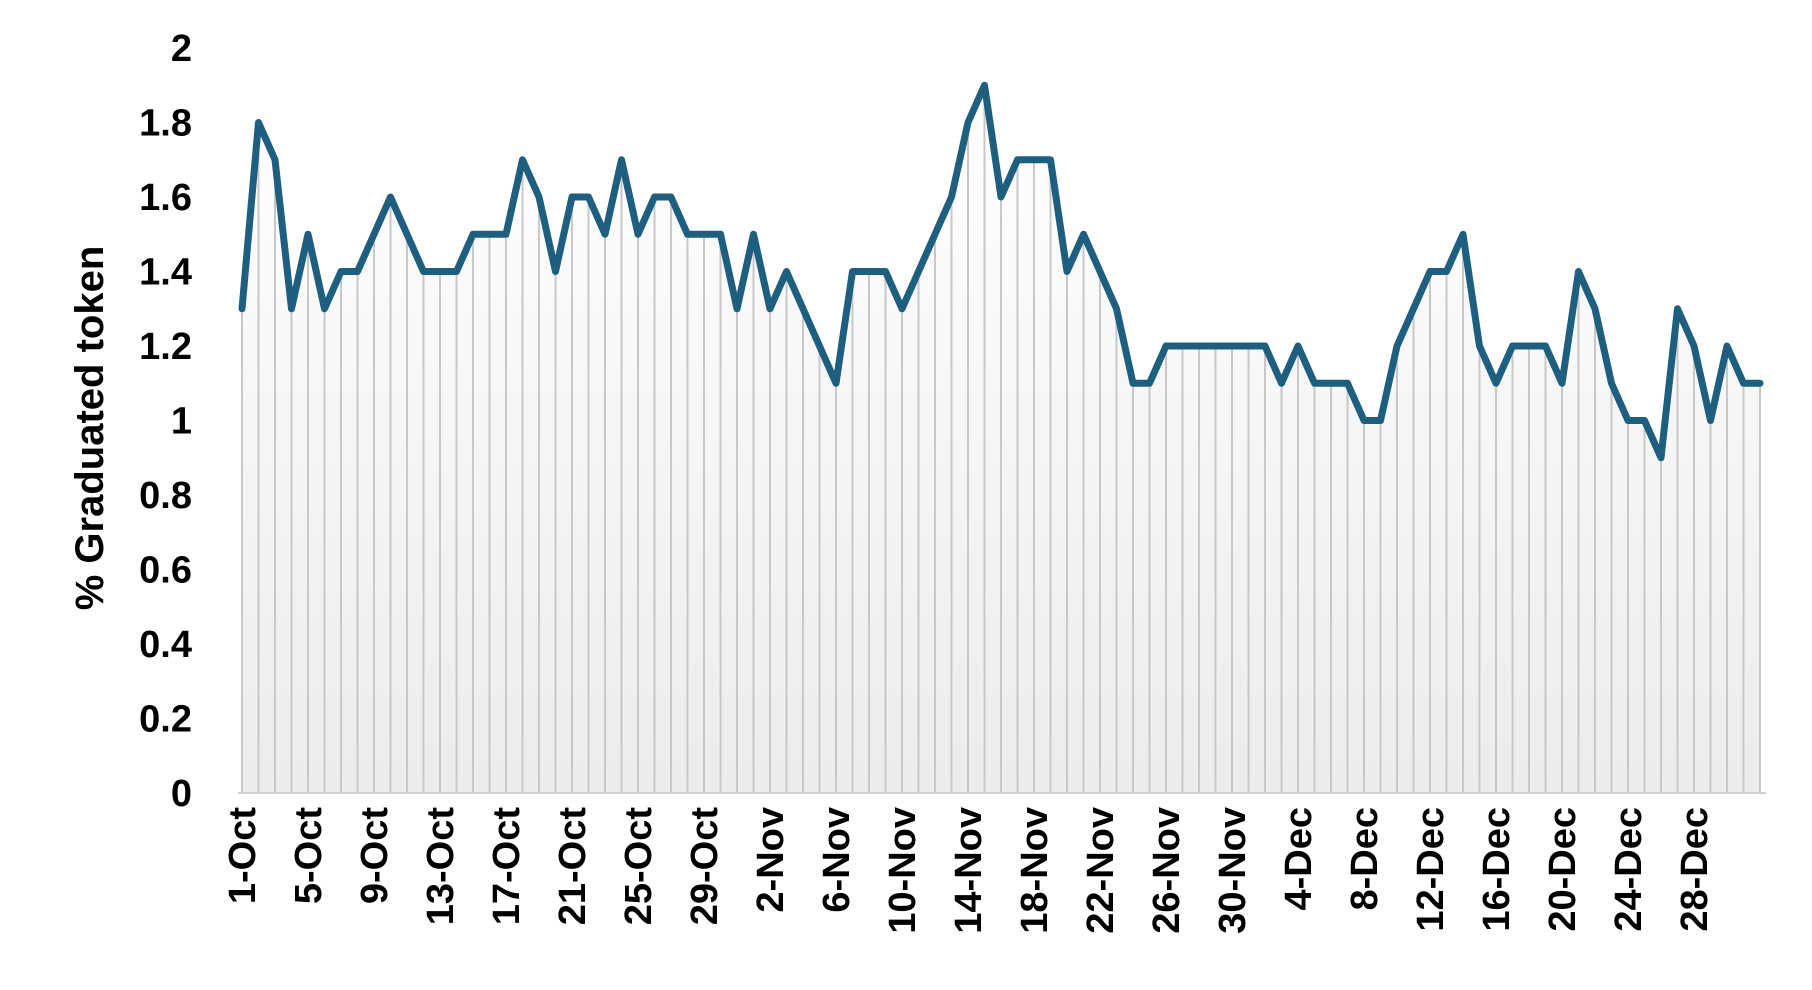 The width and height of the screenshot is (1812, 990). Describe the element at coordinates (1101, 870) in the screenshot. I see `x-tick-label: 22-Nov` at that location.